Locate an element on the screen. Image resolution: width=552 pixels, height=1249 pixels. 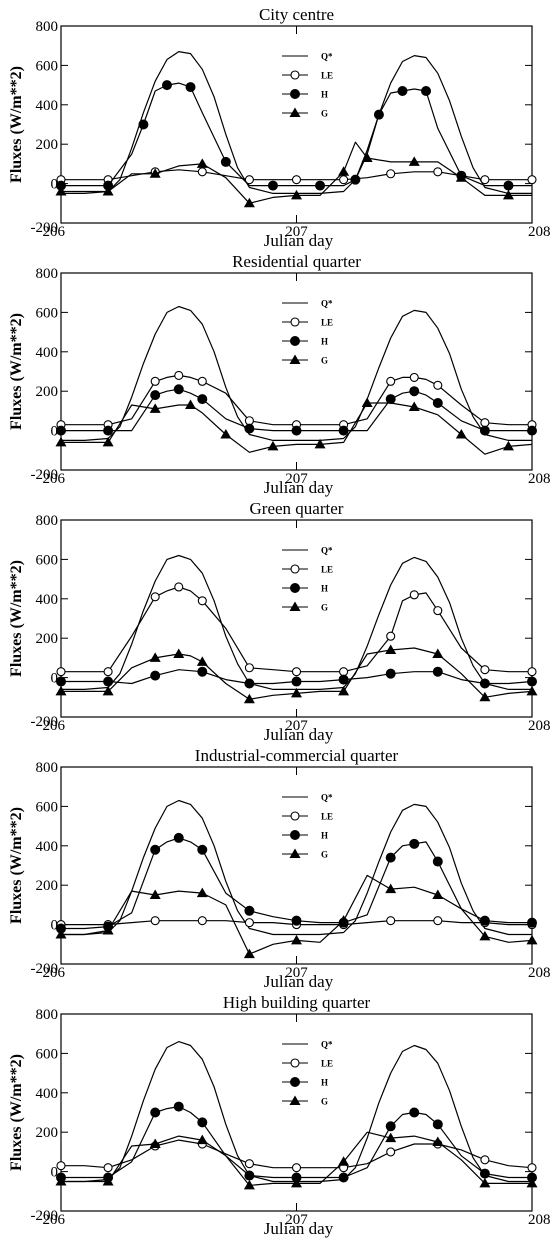
series-le is located at coordinates (296, 629).